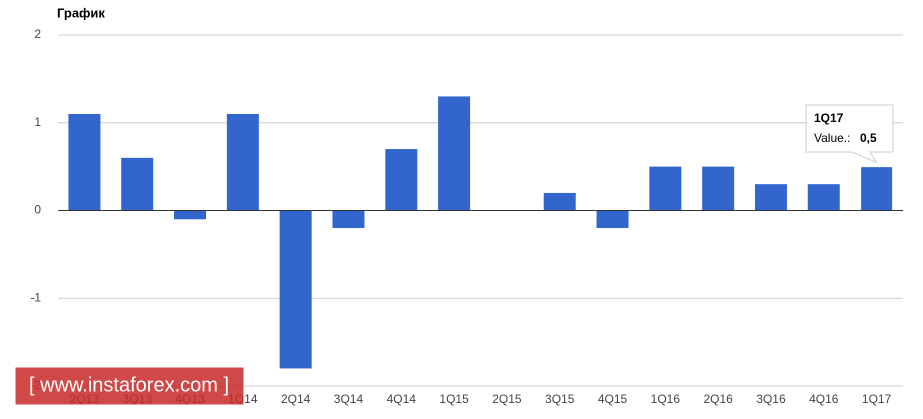 The height and width of the screenshot is (419, 923). I want to click on watermark: [ www.instaforex.com ], so click(129, 385).